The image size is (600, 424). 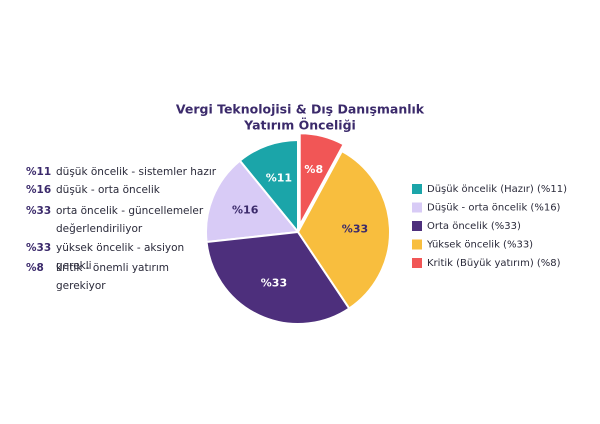 What do you see at coordinates (112, 277) in the screenshot?
I see `note-text: kritik - önemli yatırım gerekiyor` at bounding box center [112, 277].